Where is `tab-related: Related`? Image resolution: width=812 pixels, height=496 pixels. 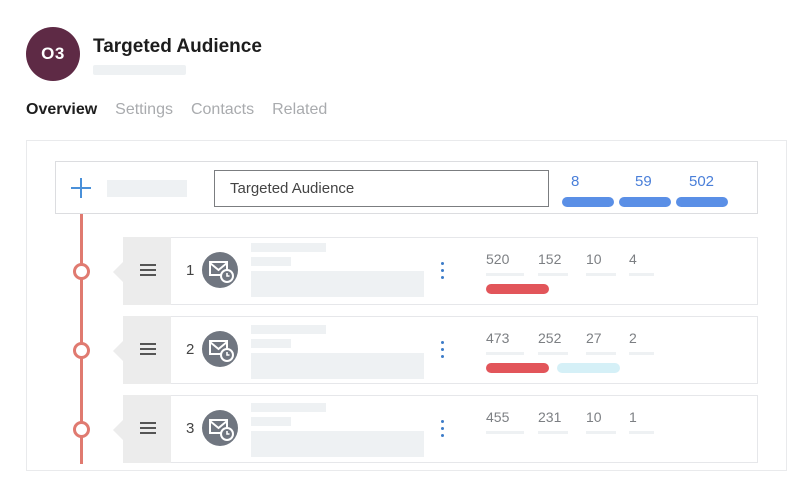
tab-related: Related is located at coordinates (300, 109).